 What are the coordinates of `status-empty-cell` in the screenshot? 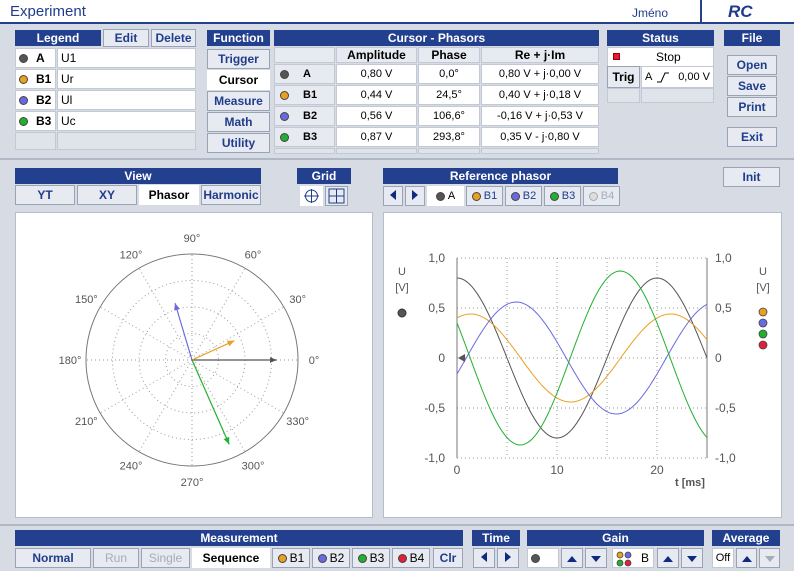 It's located at (623, 95).